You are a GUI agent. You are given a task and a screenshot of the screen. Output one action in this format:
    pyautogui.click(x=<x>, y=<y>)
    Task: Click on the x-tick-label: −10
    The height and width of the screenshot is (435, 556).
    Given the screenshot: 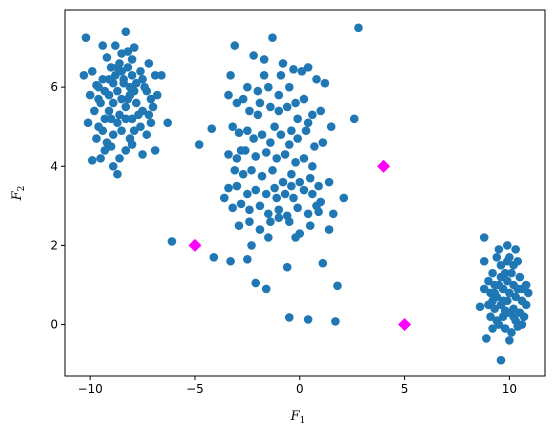 What is the action you would take?
    pyautogui.click(x=89, y=389)
    